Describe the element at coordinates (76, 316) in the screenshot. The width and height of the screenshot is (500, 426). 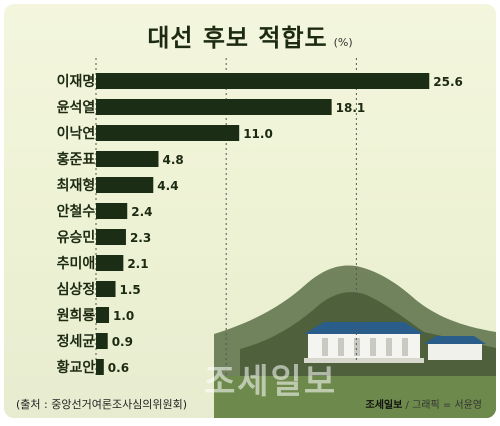
I see `category-label: 원희룡` at that location.